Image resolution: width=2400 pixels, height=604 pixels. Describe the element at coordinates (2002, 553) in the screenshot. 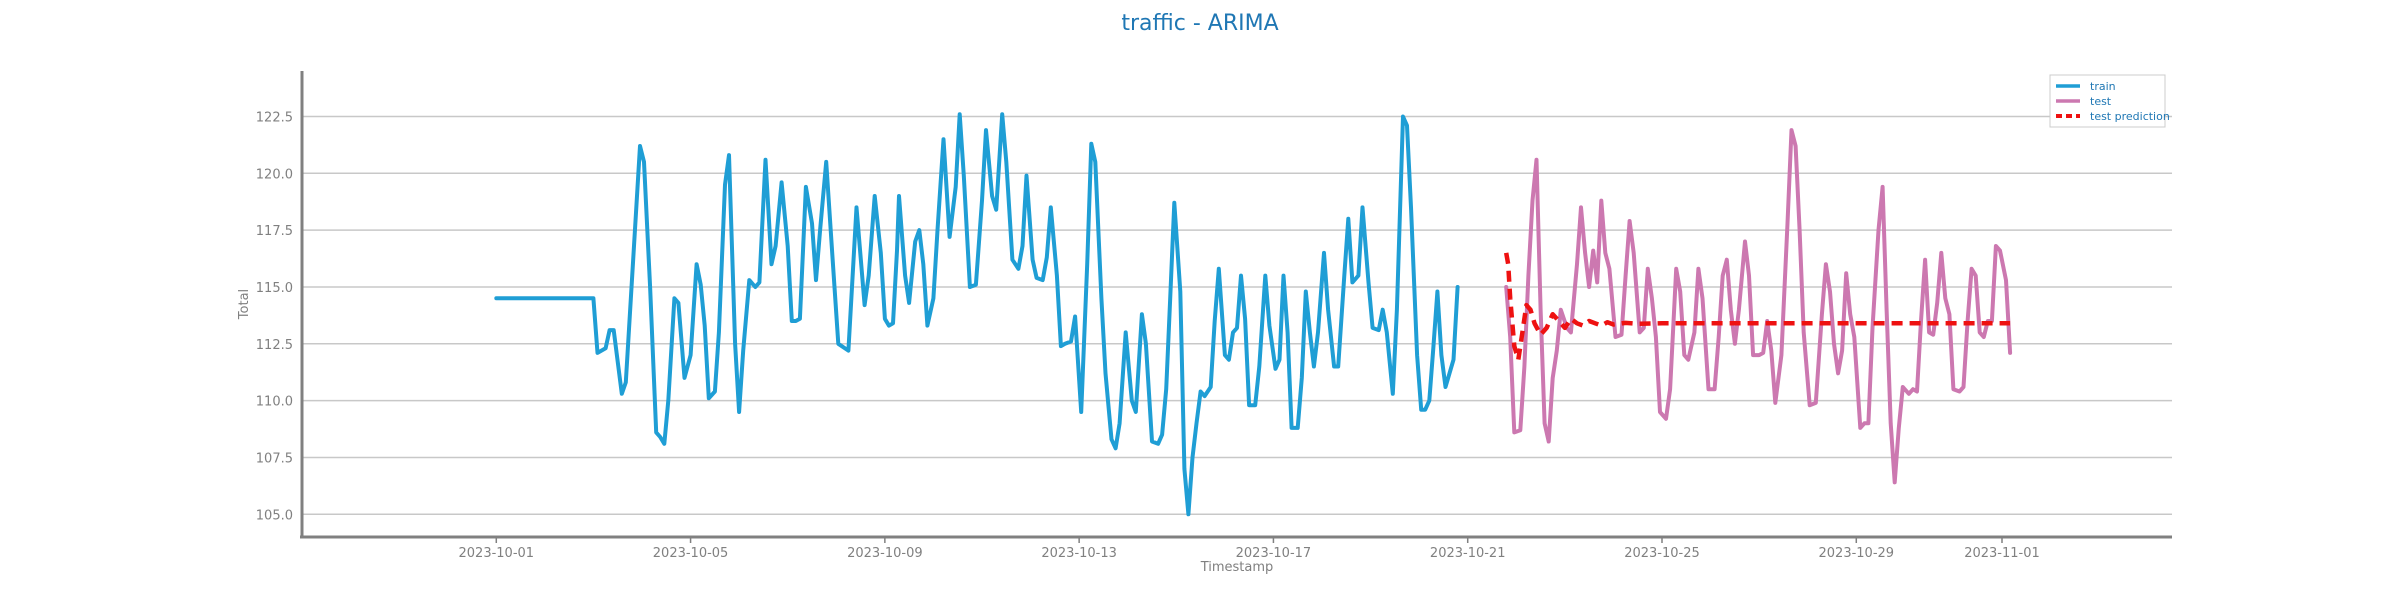

I see `x-tick-label: 2023-11-01` at that location.